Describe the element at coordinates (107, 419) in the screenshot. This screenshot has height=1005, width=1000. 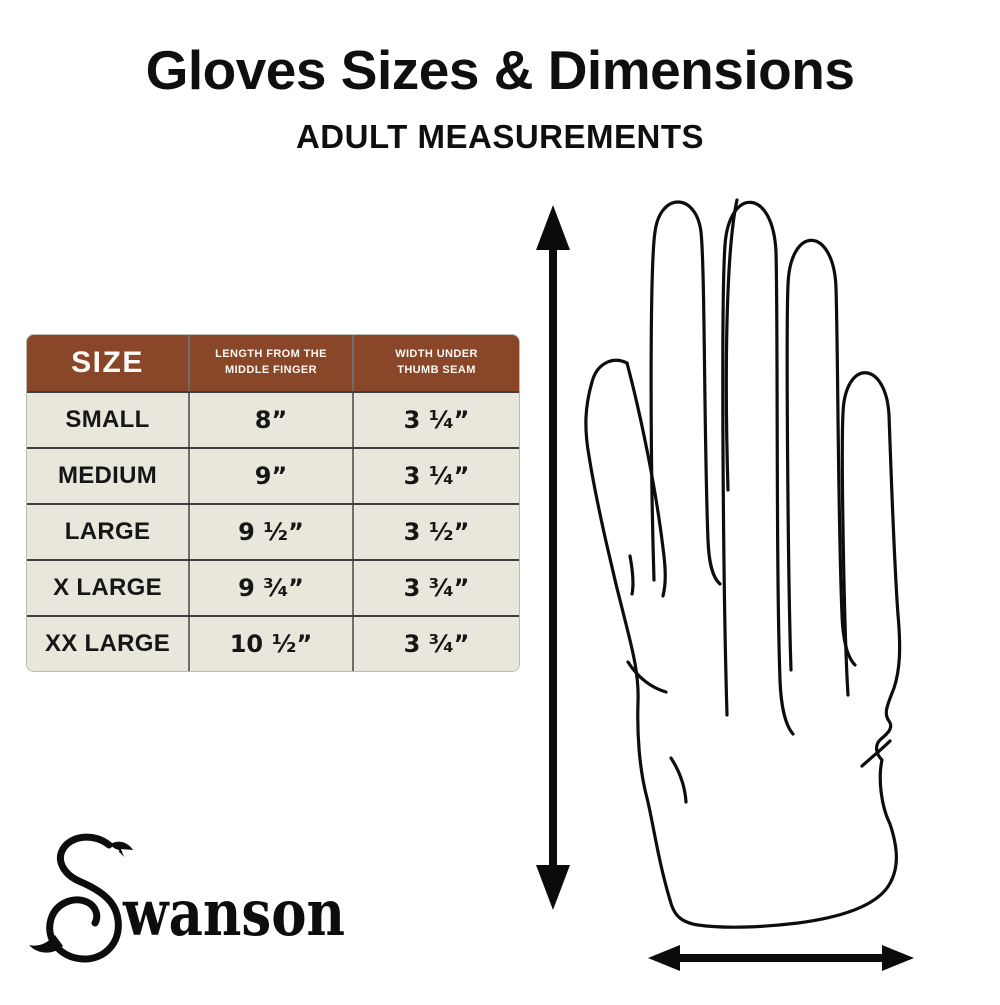
I see `cell-size-label: SMALL` at that location.